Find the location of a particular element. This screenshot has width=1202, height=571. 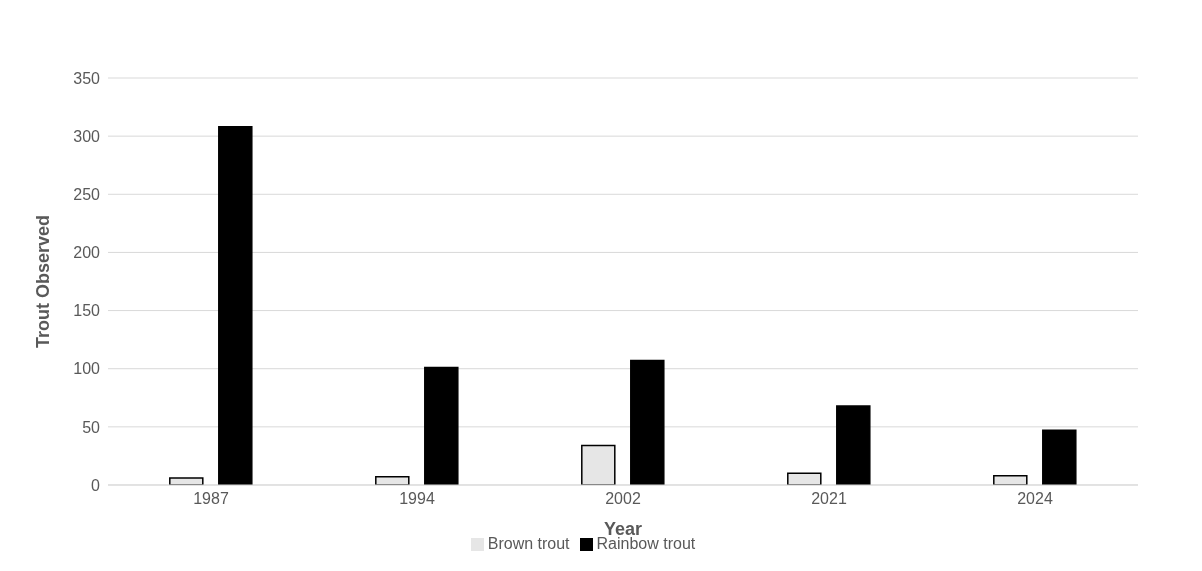

x-tick-label: 2021 is located at coordinates (829, 499).